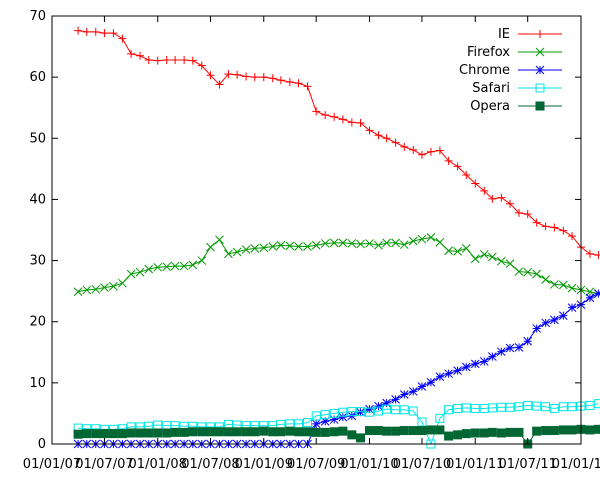 This screenshot has width=600, height=480. I want to click on y-tick-label: 10, so click(37, 383).